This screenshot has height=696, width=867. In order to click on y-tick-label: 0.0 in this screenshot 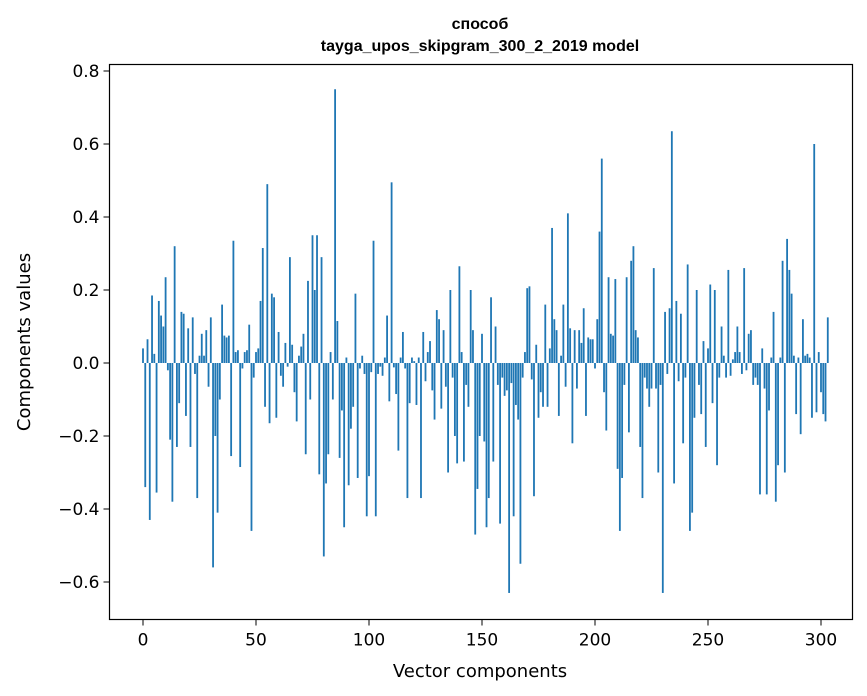, I will do `click(85, 364)`.